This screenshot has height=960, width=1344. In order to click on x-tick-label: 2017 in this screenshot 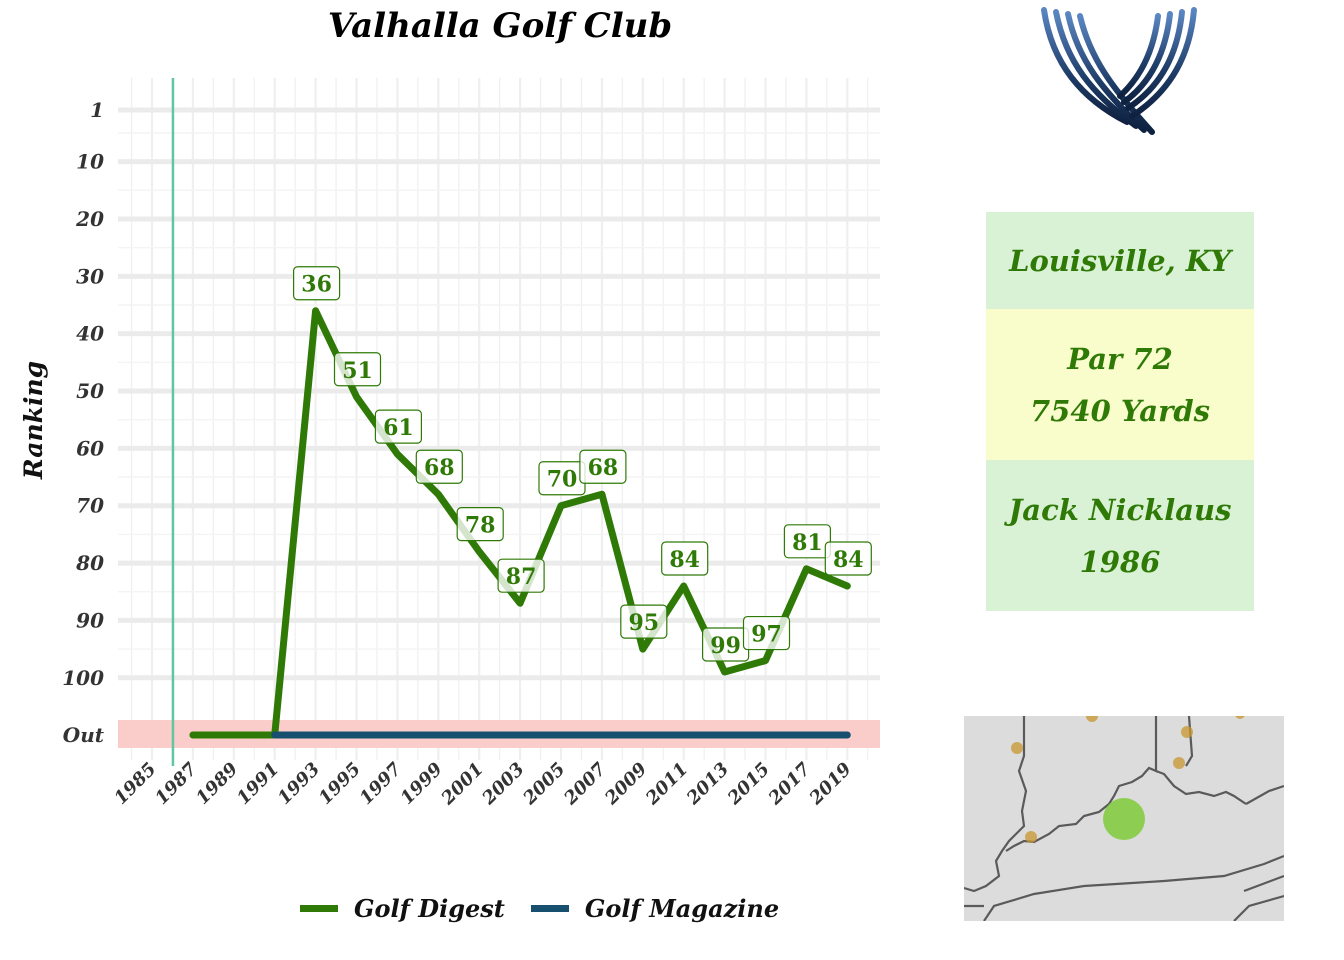, I will do `click(789, 783)`.